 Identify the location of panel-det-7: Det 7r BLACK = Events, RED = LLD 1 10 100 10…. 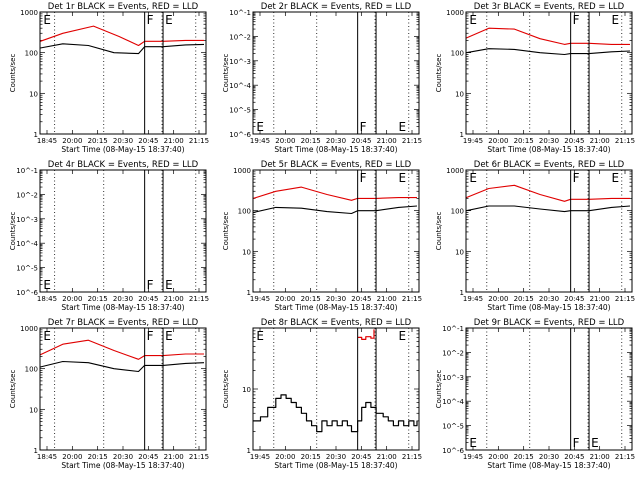
(109, 394).